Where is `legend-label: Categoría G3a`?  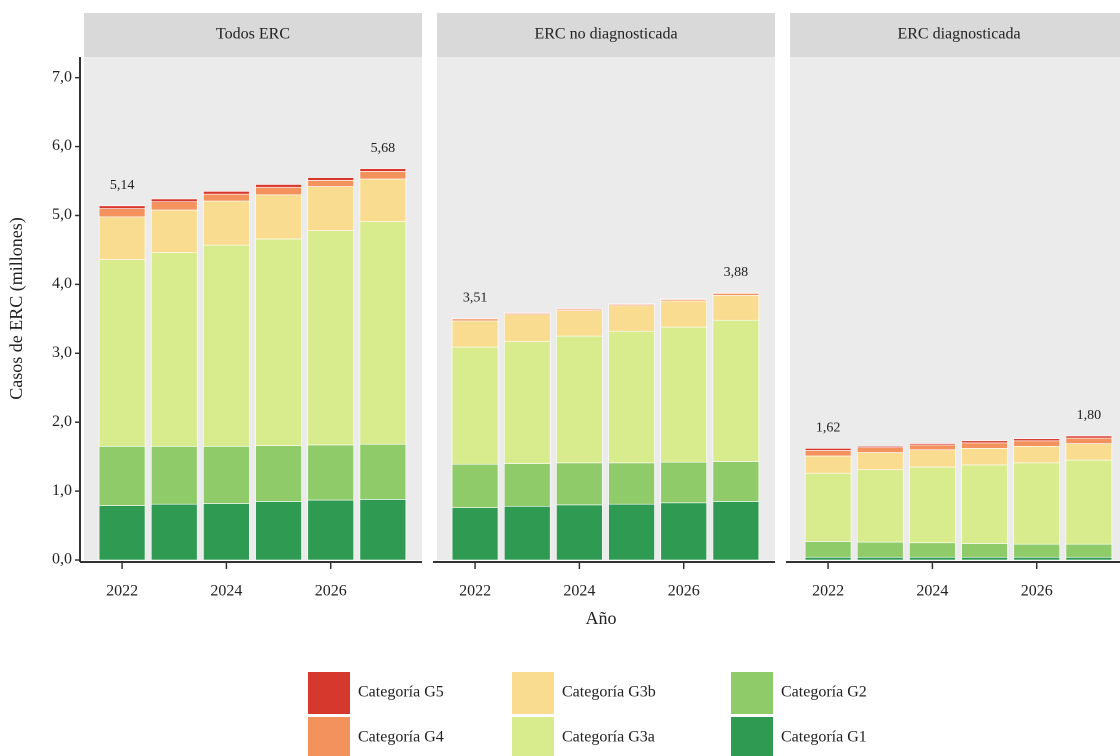
legend-label: Categoría G3a is located at coordinates (608, 737).